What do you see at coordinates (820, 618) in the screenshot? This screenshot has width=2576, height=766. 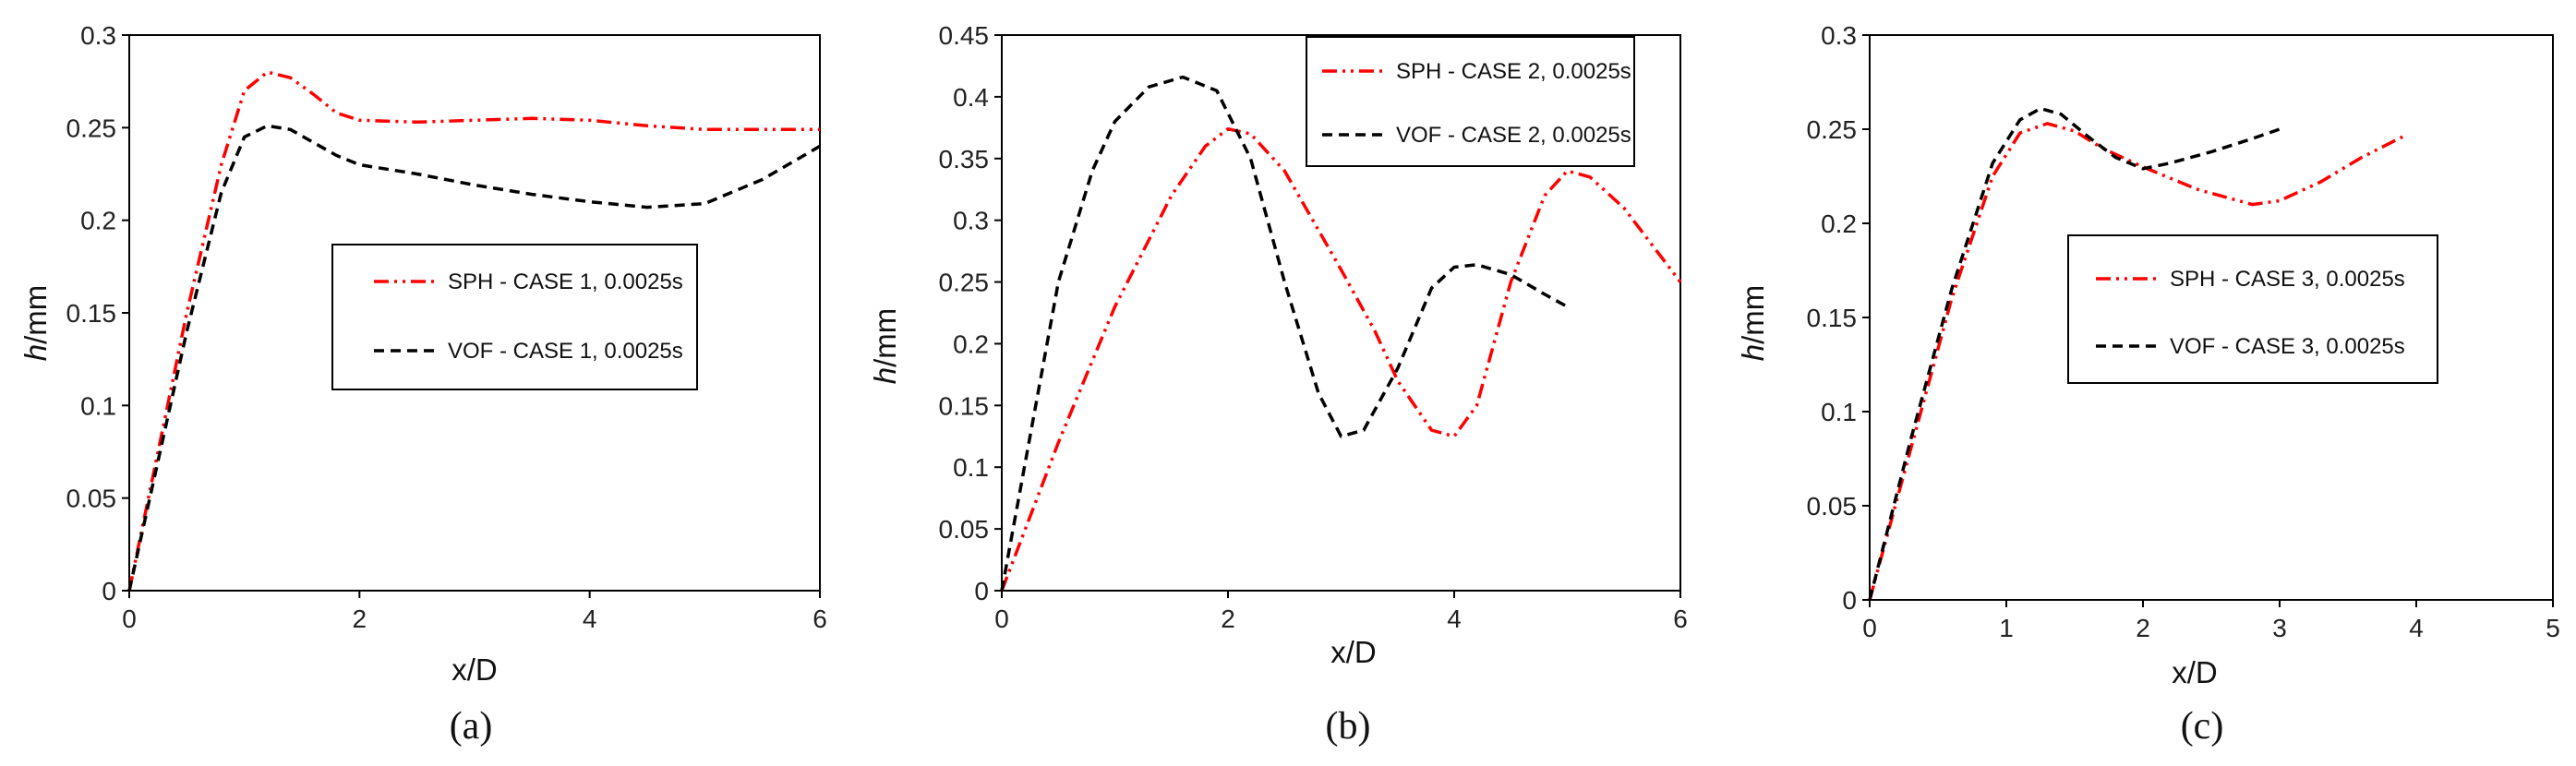 I see `panel-a-x-tick-label: 6` at bounding box center [820, 618].